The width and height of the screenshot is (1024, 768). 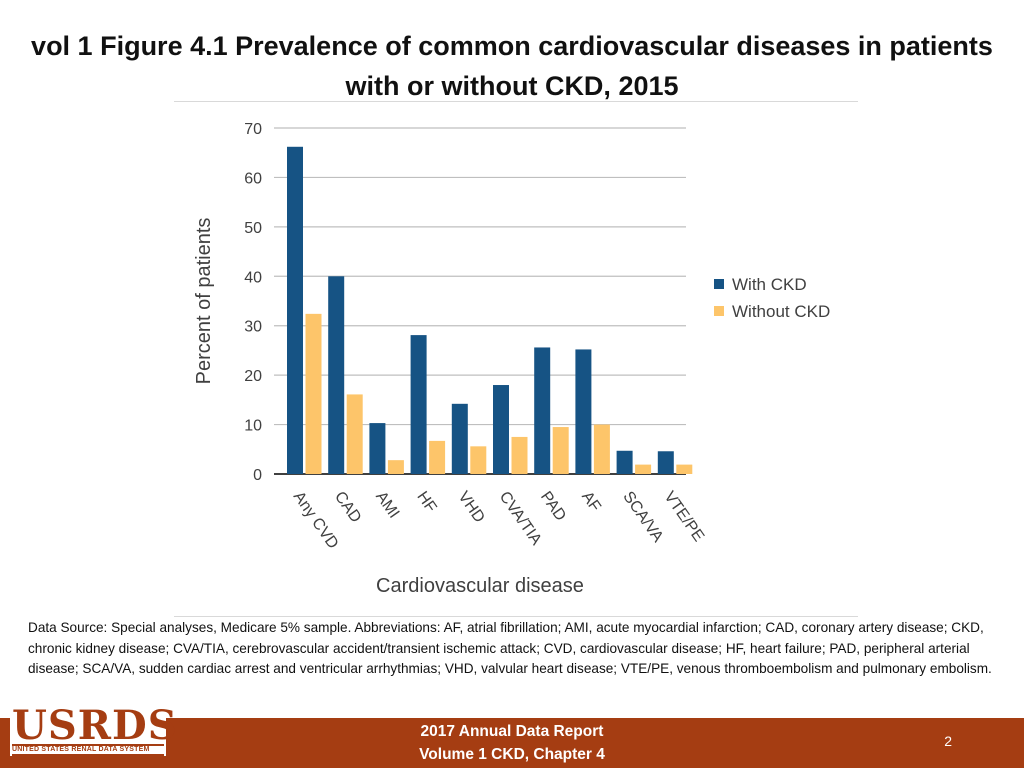 What do you see at coordinates (347, 507) in the screenshot?
I see `x-tick-label: CAD` at bounding box center [347, 507].